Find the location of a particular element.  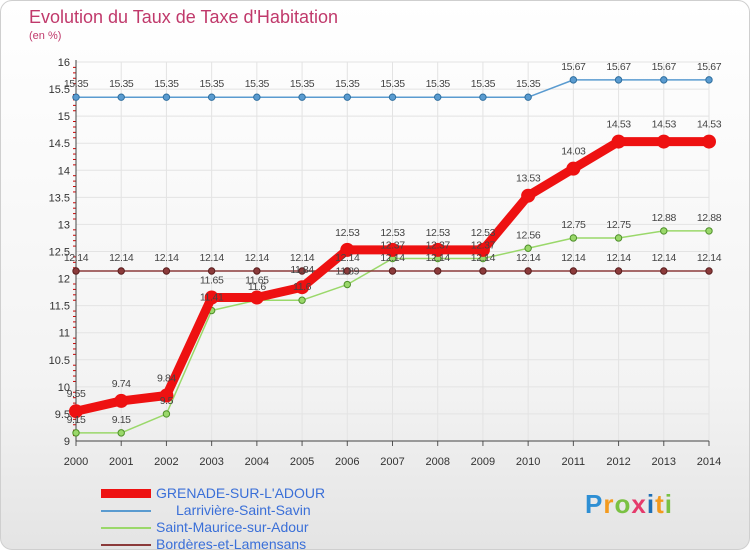

data-label-grenade-sur-l-adour: 13.53 is located at coordinates (528, 179).